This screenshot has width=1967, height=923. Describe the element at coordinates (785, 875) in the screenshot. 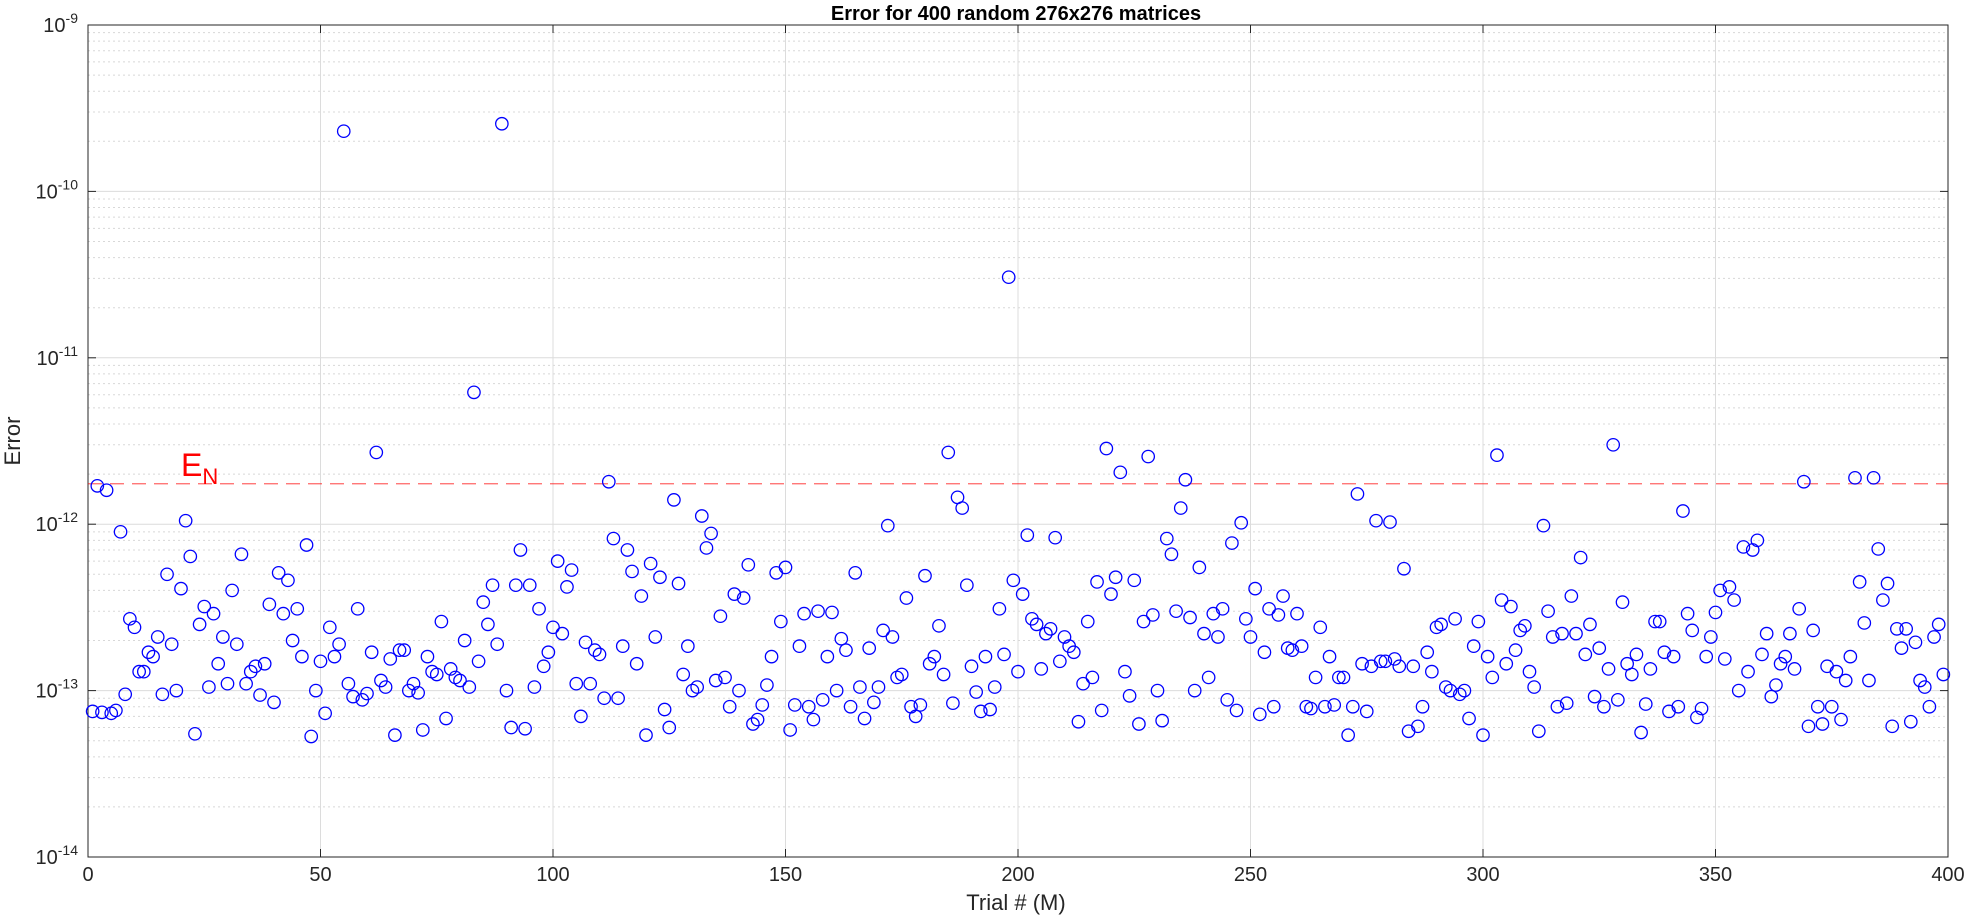

I see `x-tick-label: 150` at that location.